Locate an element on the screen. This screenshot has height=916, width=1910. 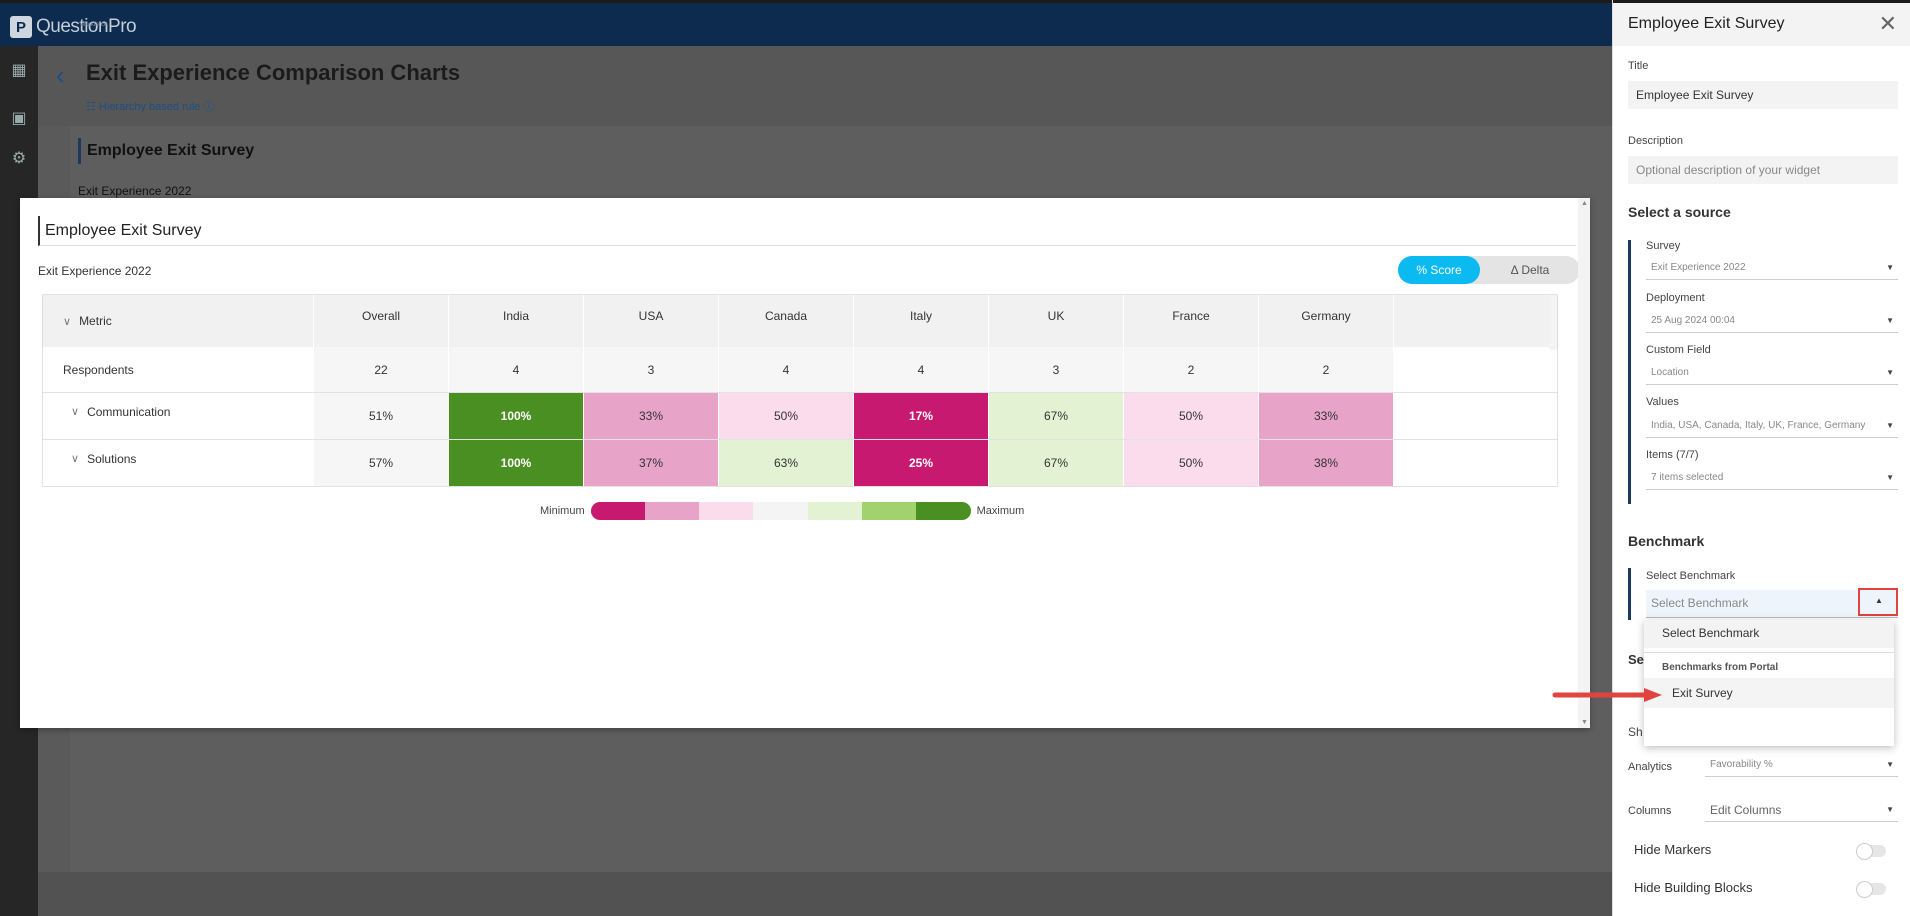
dashboard-icon: ▦ is located at coordinates (19, 70).